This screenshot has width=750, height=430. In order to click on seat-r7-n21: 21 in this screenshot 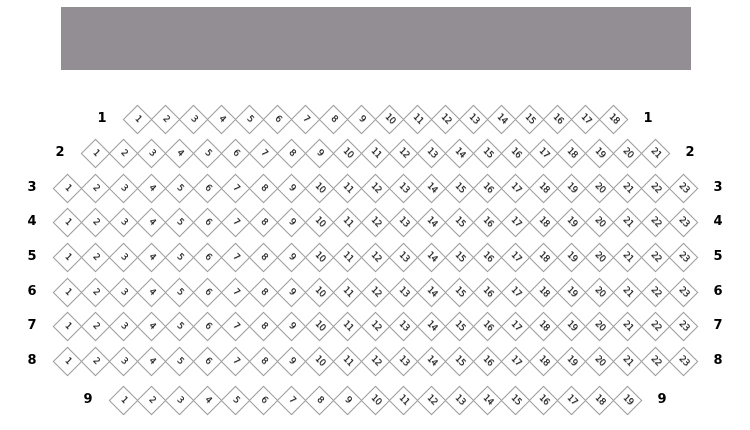, I will do `click(627, 326)`.